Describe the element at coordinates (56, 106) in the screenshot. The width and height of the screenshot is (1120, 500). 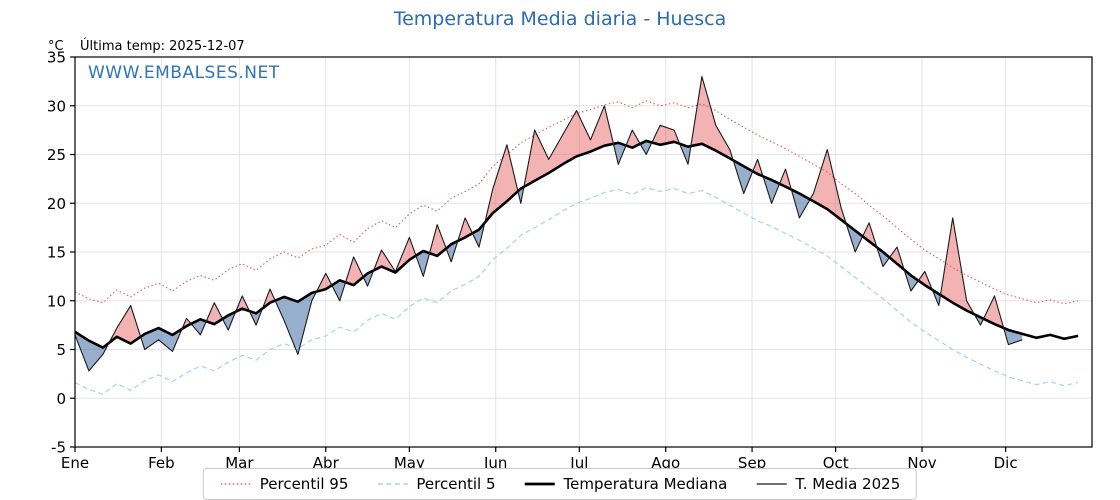
I see `svg-text: 30` at that location.